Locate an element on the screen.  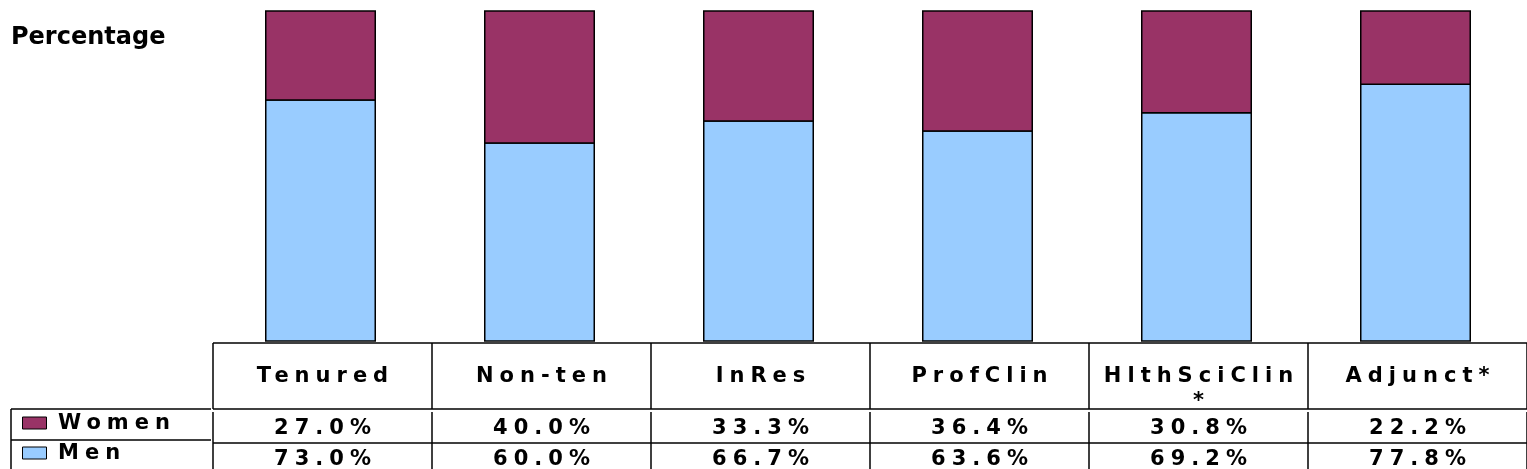
data-label: 40.0% is located at coordinates (544, 426).